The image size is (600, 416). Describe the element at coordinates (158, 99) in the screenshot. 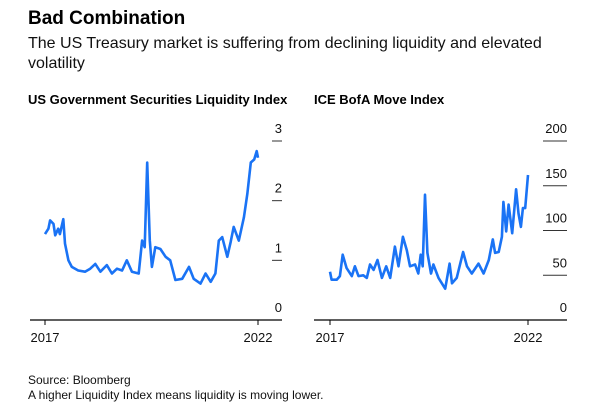

I see `panel-title-liquidity: US Government Securities Liquidity Index` at that location.